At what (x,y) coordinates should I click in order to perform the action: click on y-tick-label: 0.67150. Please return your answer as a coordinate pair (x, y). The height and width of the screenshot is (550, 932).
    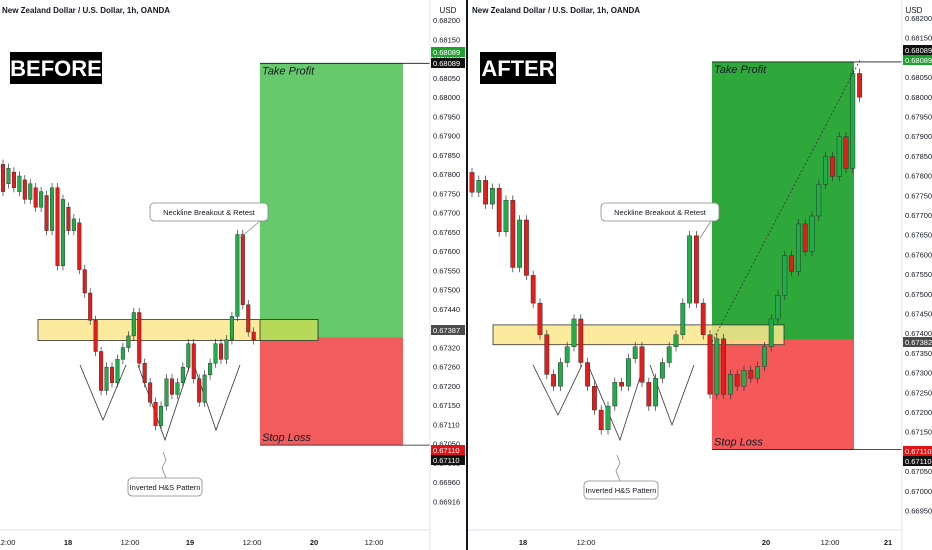
    Looking at the image, I should click on (918, 432).